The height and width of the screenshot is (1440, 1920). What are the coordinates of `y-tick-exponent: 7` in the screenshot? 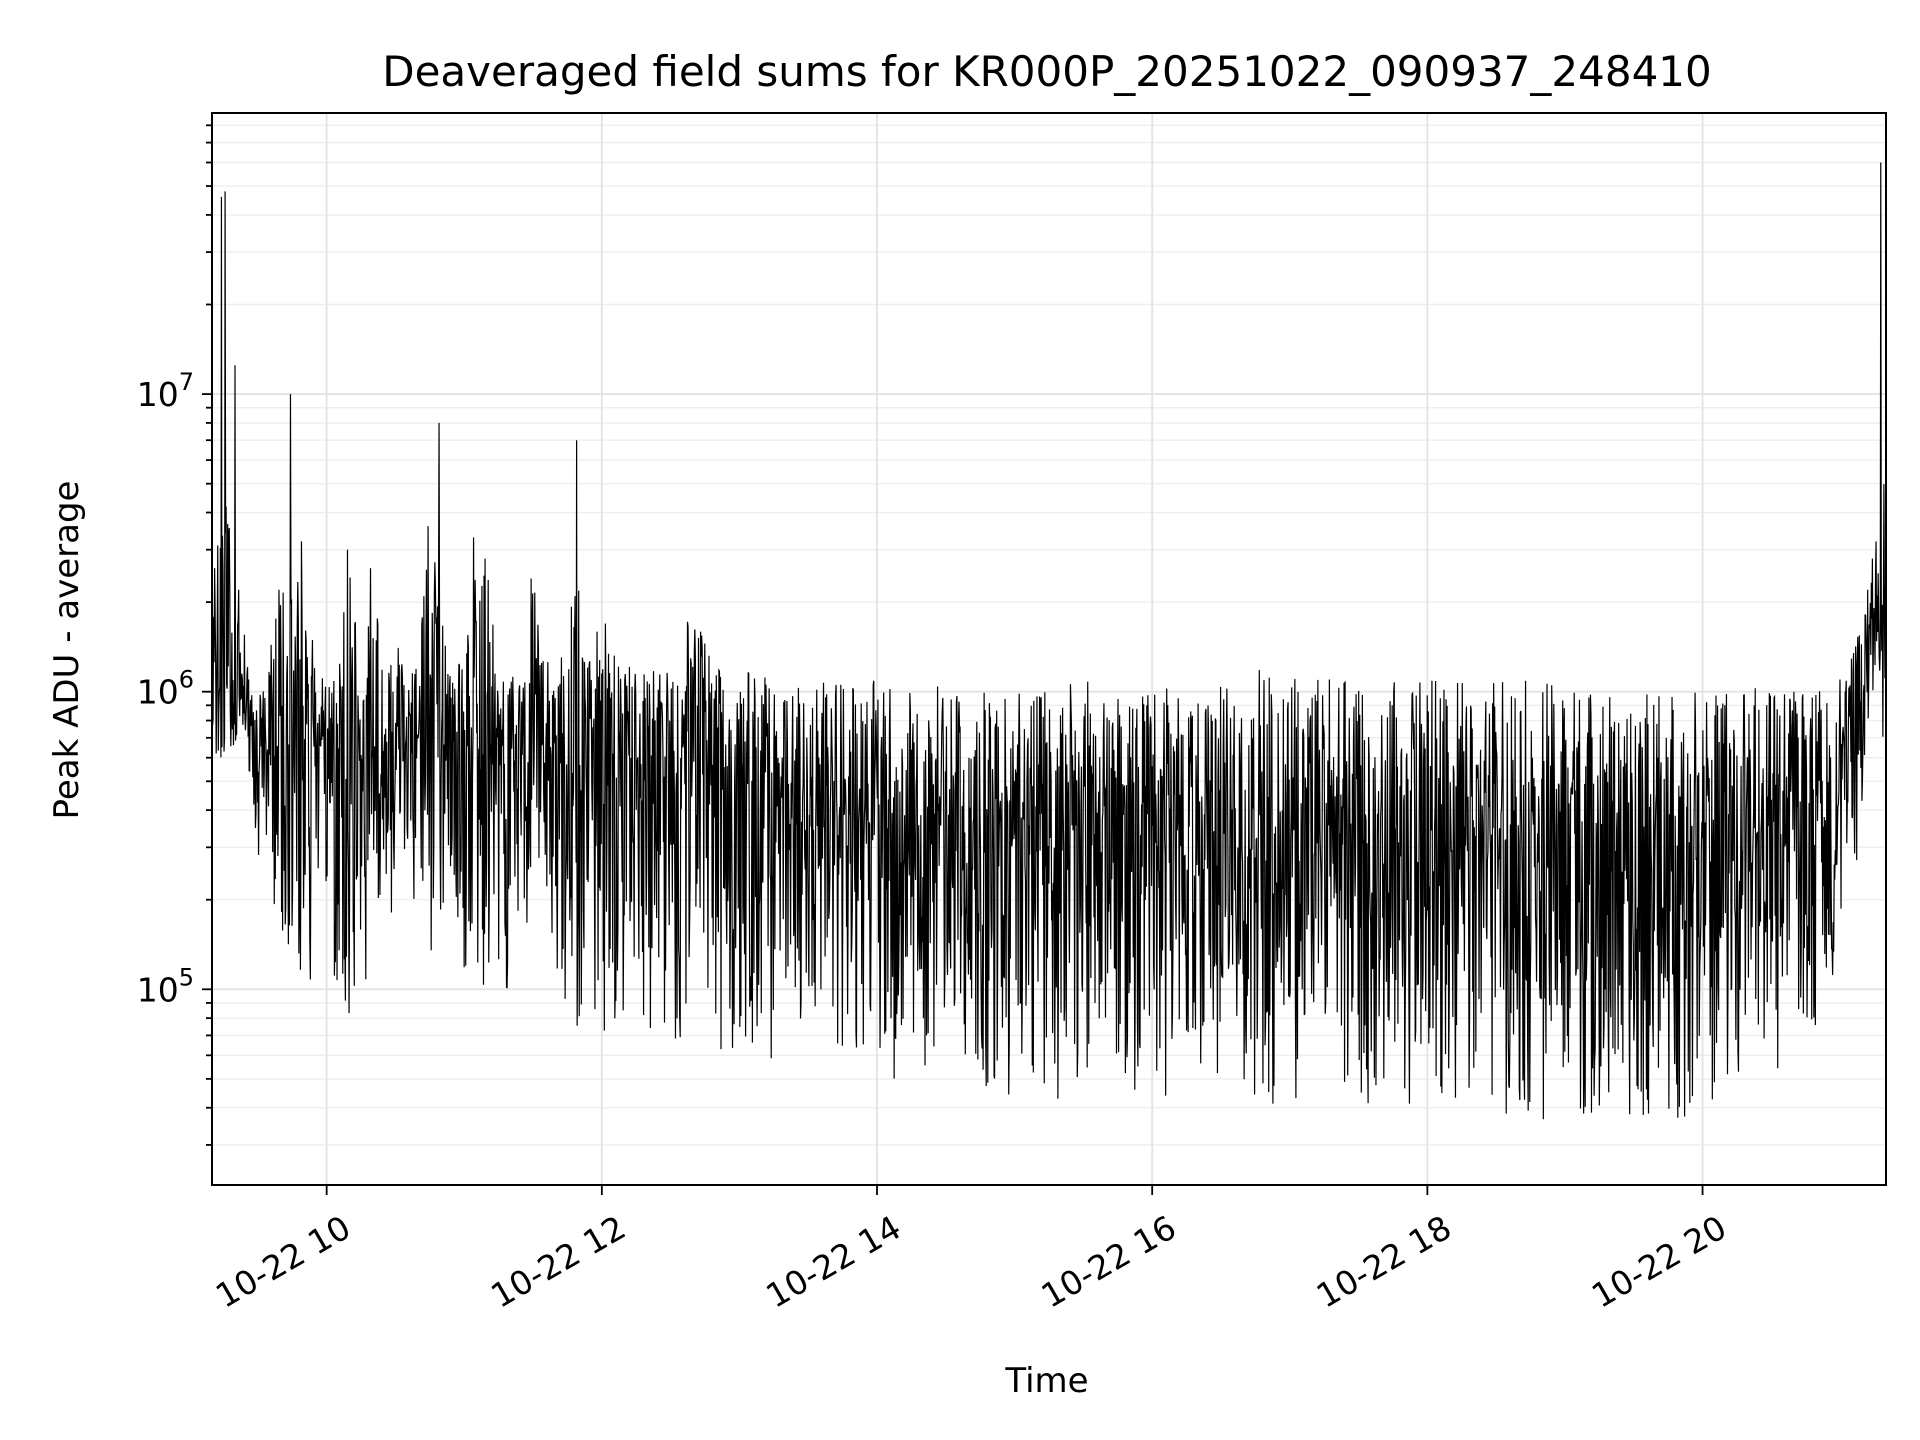 It's located at (186, 382).